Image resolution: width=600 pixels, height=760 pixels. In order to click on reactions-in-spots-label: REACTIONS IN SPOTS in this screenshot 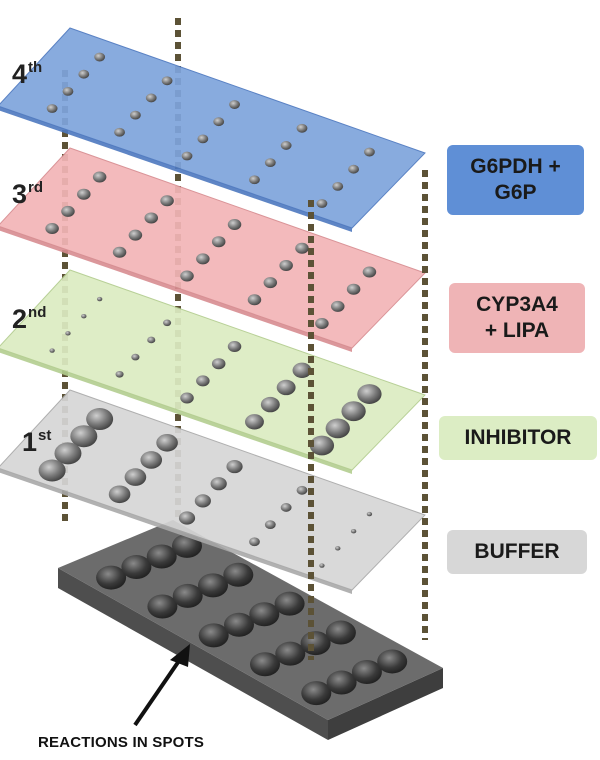, I will do `click(121, 742)`.